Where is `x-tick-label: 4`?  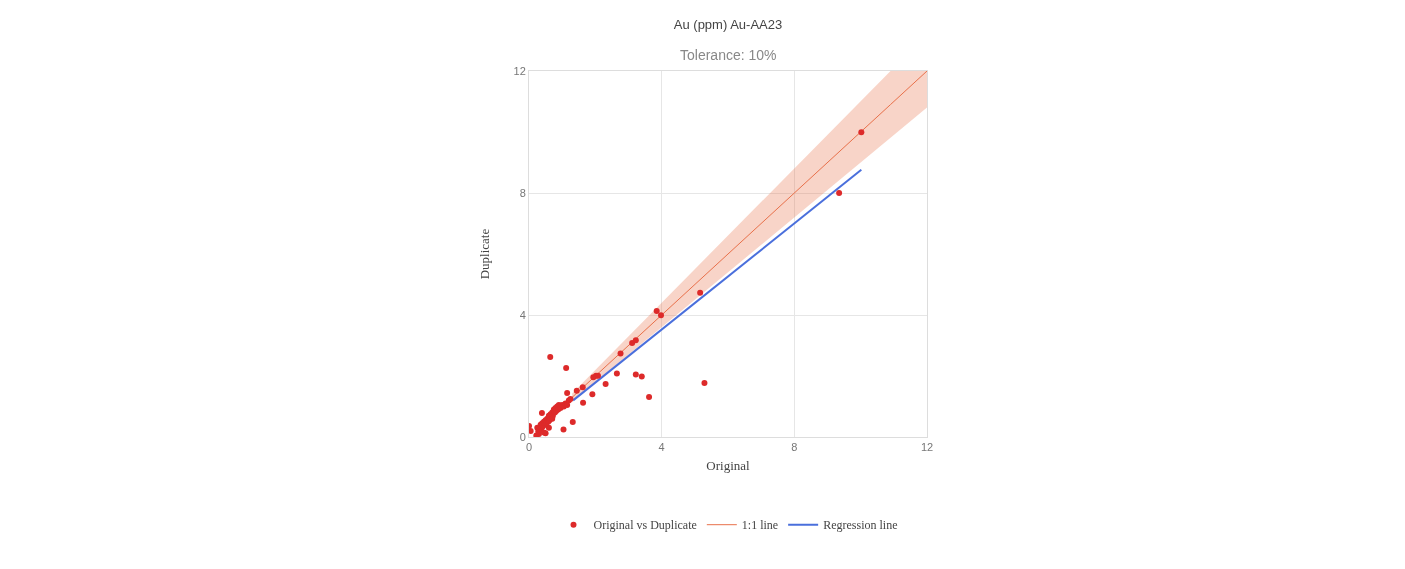
x-tick-label: 4 is located at coordinates (661, 447).